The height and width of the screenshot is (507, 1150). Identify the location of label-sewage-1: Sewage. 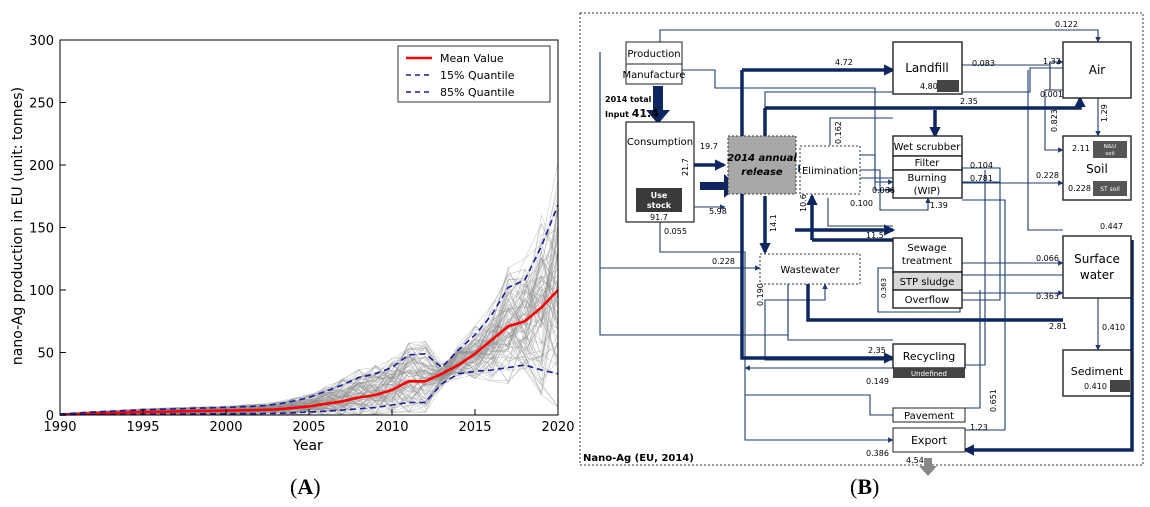
(926, 248).